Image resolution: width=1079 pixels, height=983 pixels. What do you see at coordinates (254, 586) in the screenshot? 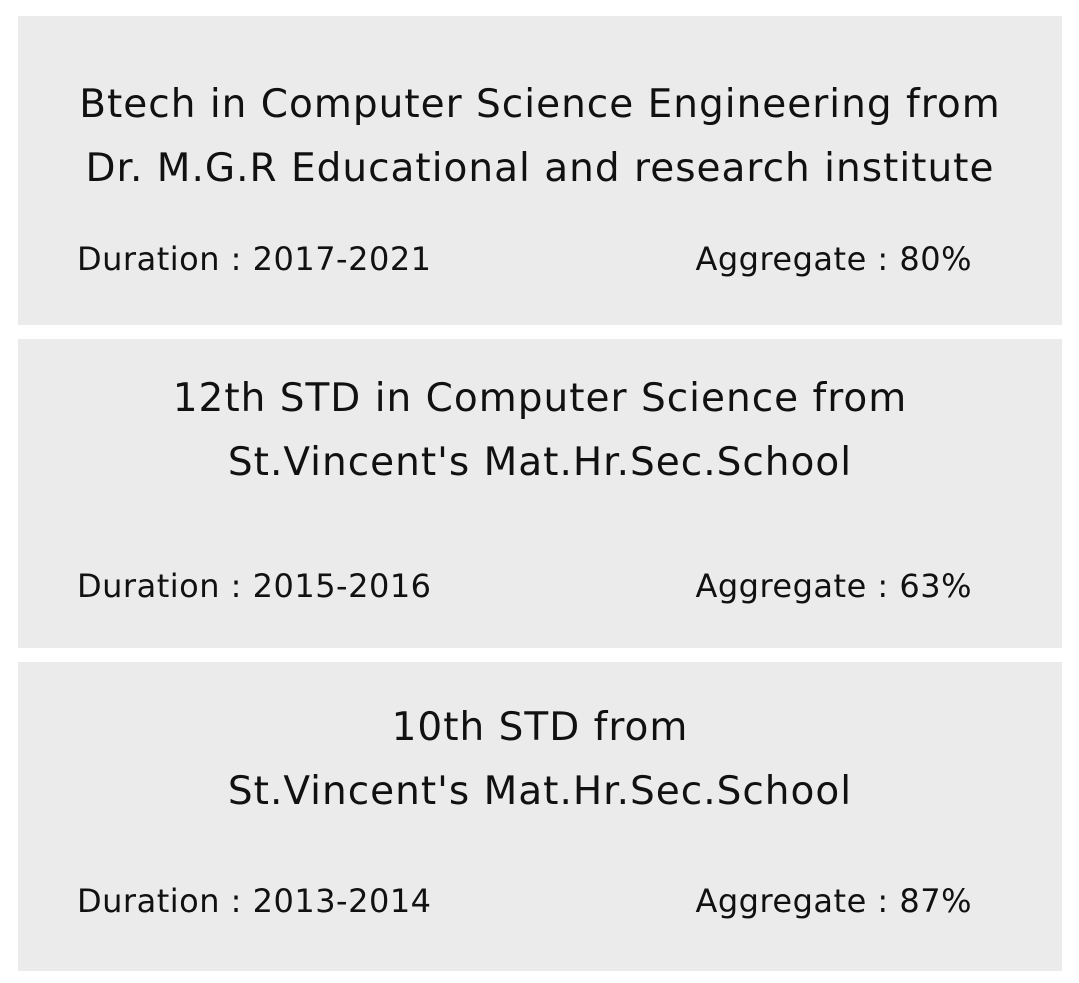
I see `education-duration: Duration : 2015-2016` at bounding box center [254, 586].